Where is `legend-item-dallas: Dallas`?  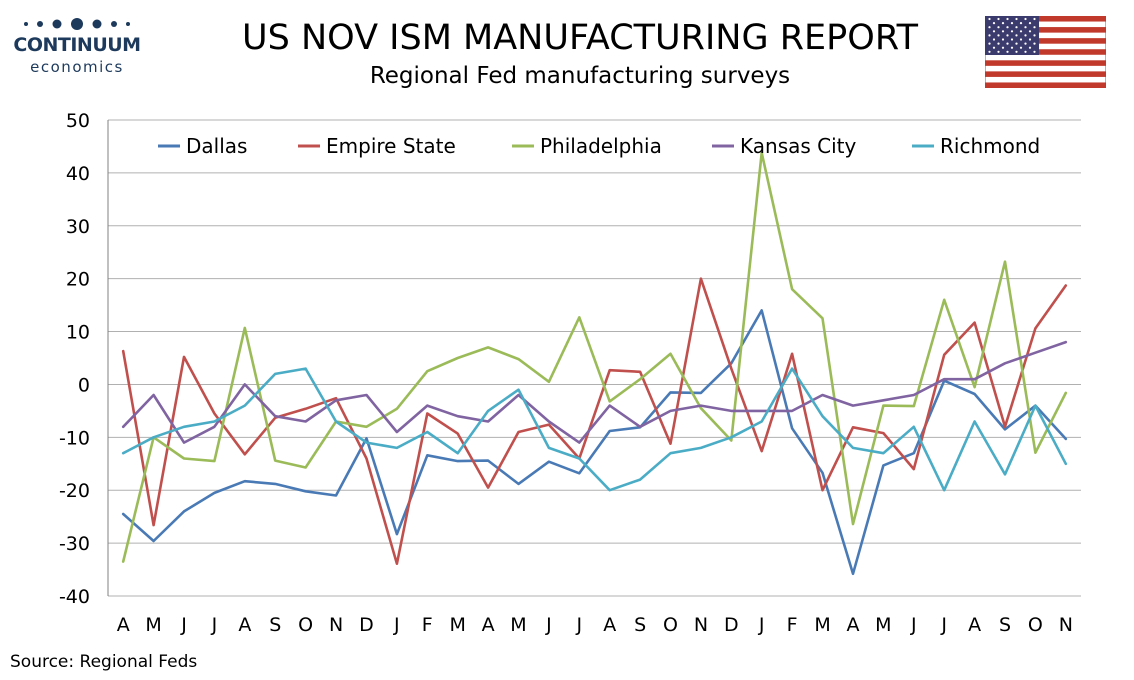
legend-item-dallas: Dallas is located at coordinates (202, 146).